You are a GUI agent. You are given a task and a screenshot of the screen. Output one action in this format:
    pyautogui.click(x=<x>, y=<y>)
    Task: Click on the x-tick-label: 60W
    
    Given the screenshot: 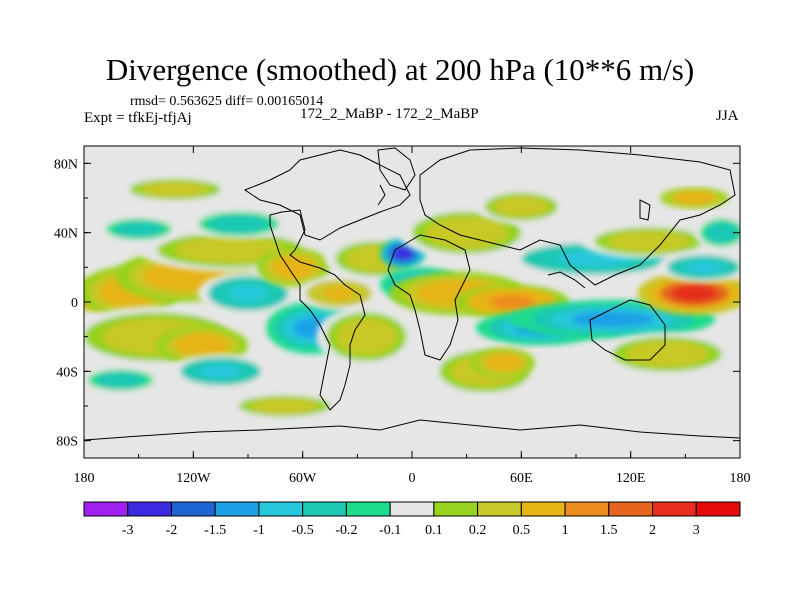 What is the action you would take?
    pyautogui.click(x=303, y=478)
    